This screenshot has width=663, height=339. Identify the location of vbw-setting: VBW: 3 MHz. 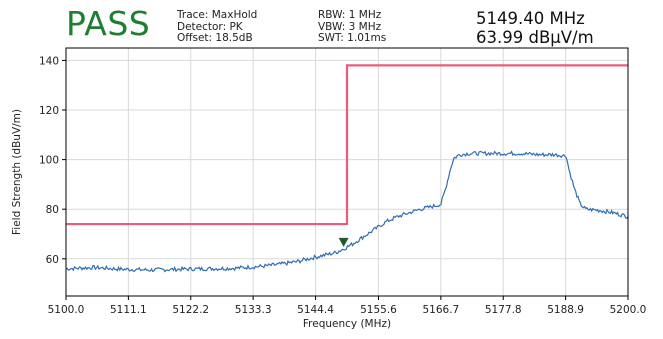
(350, 26).